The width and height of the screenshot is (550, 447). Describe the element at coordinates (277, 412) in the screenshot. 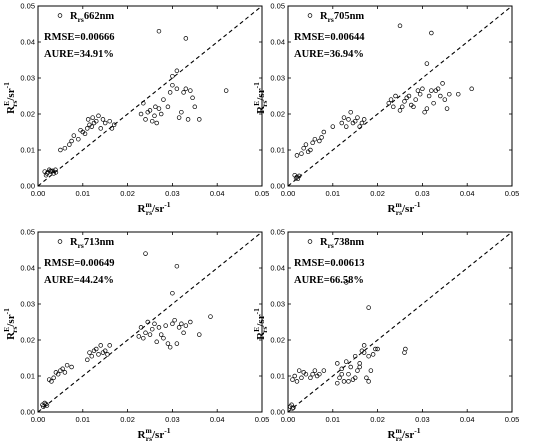

I see `y-tick-label: 0.00` at that location.